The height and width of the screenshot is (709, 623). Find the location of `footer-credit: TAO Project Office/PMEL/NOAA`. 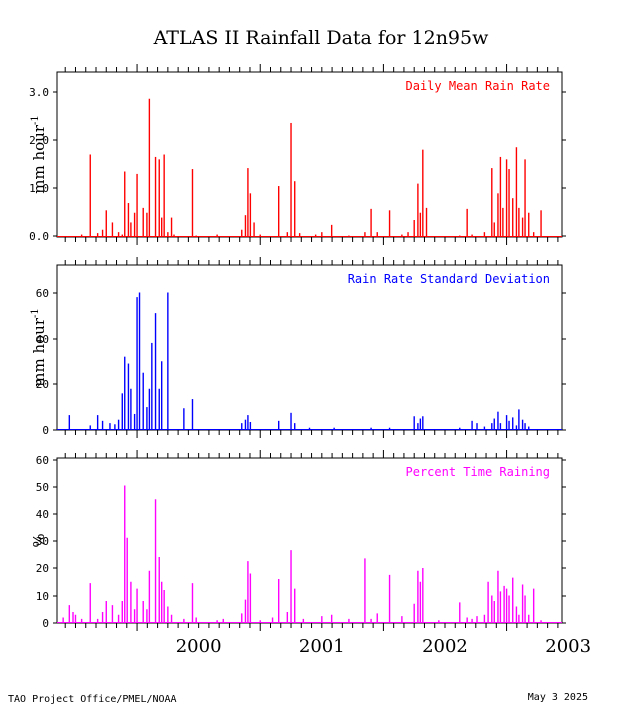

footer-credit: TAO Project Office/PMEL/NOAA is located at coordinates (92, 699).